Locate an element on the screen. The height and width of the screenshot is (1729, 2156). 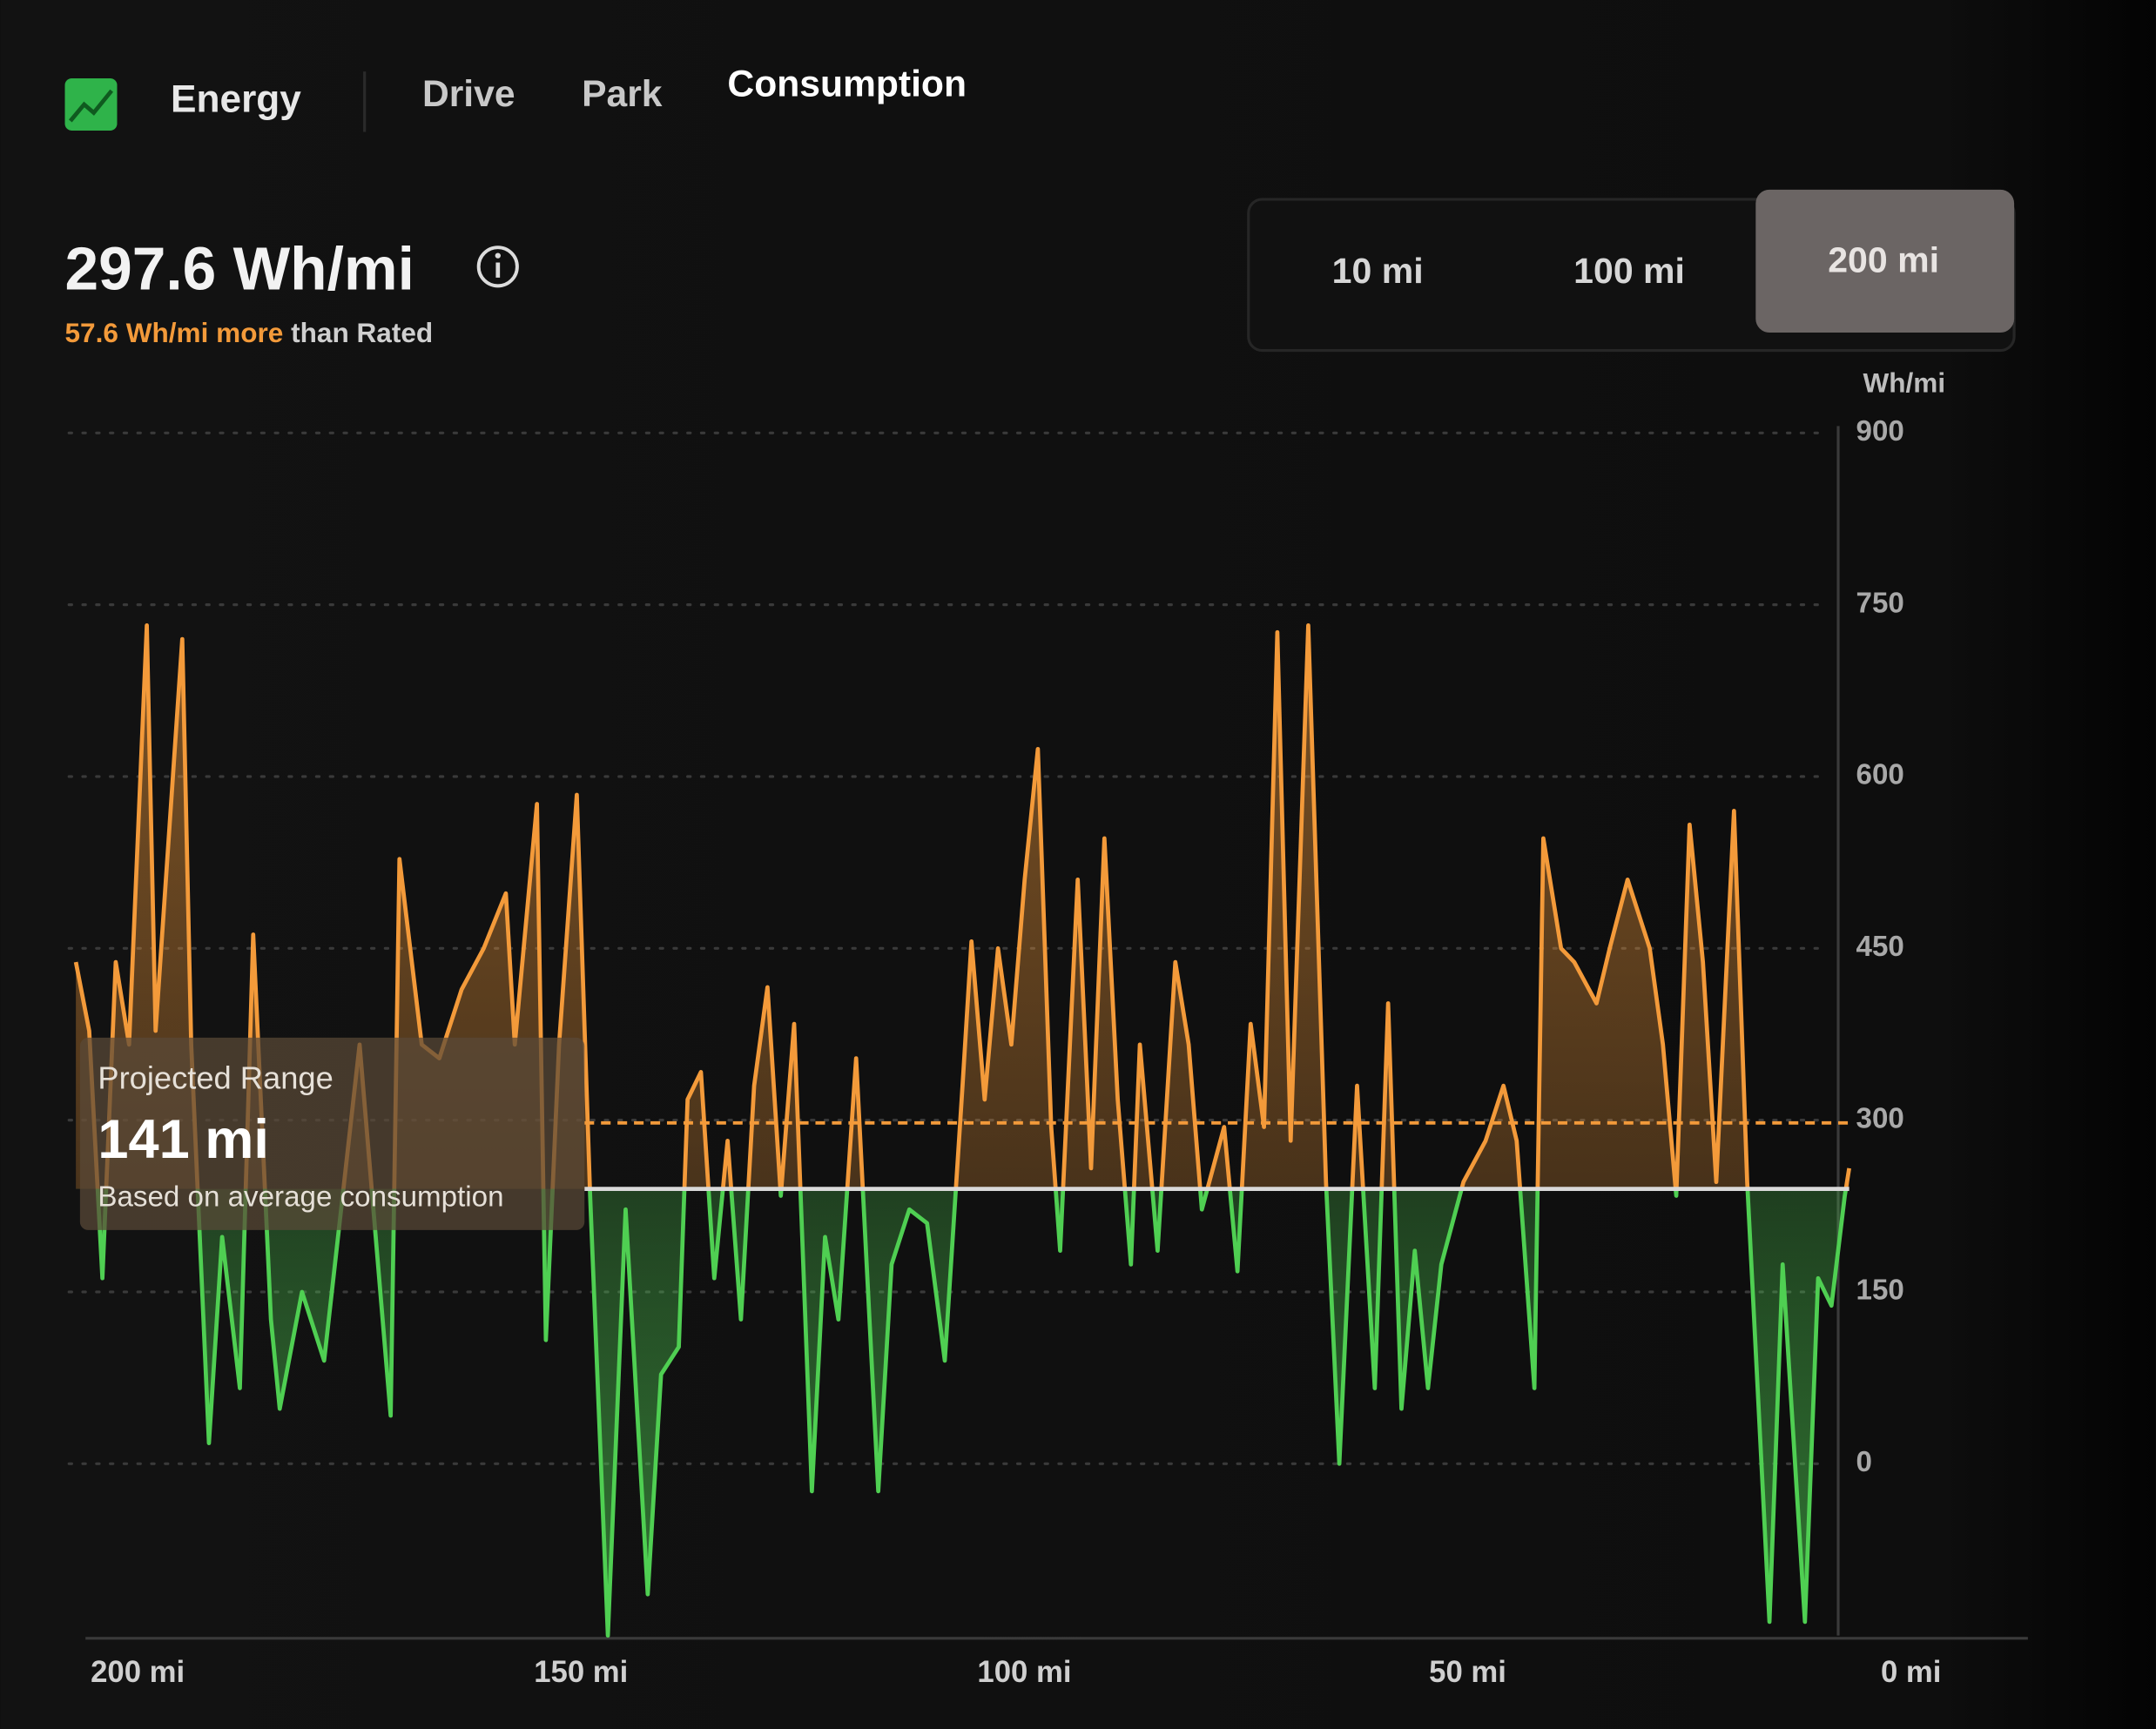
card-background is located at coordinates (332, 1133).